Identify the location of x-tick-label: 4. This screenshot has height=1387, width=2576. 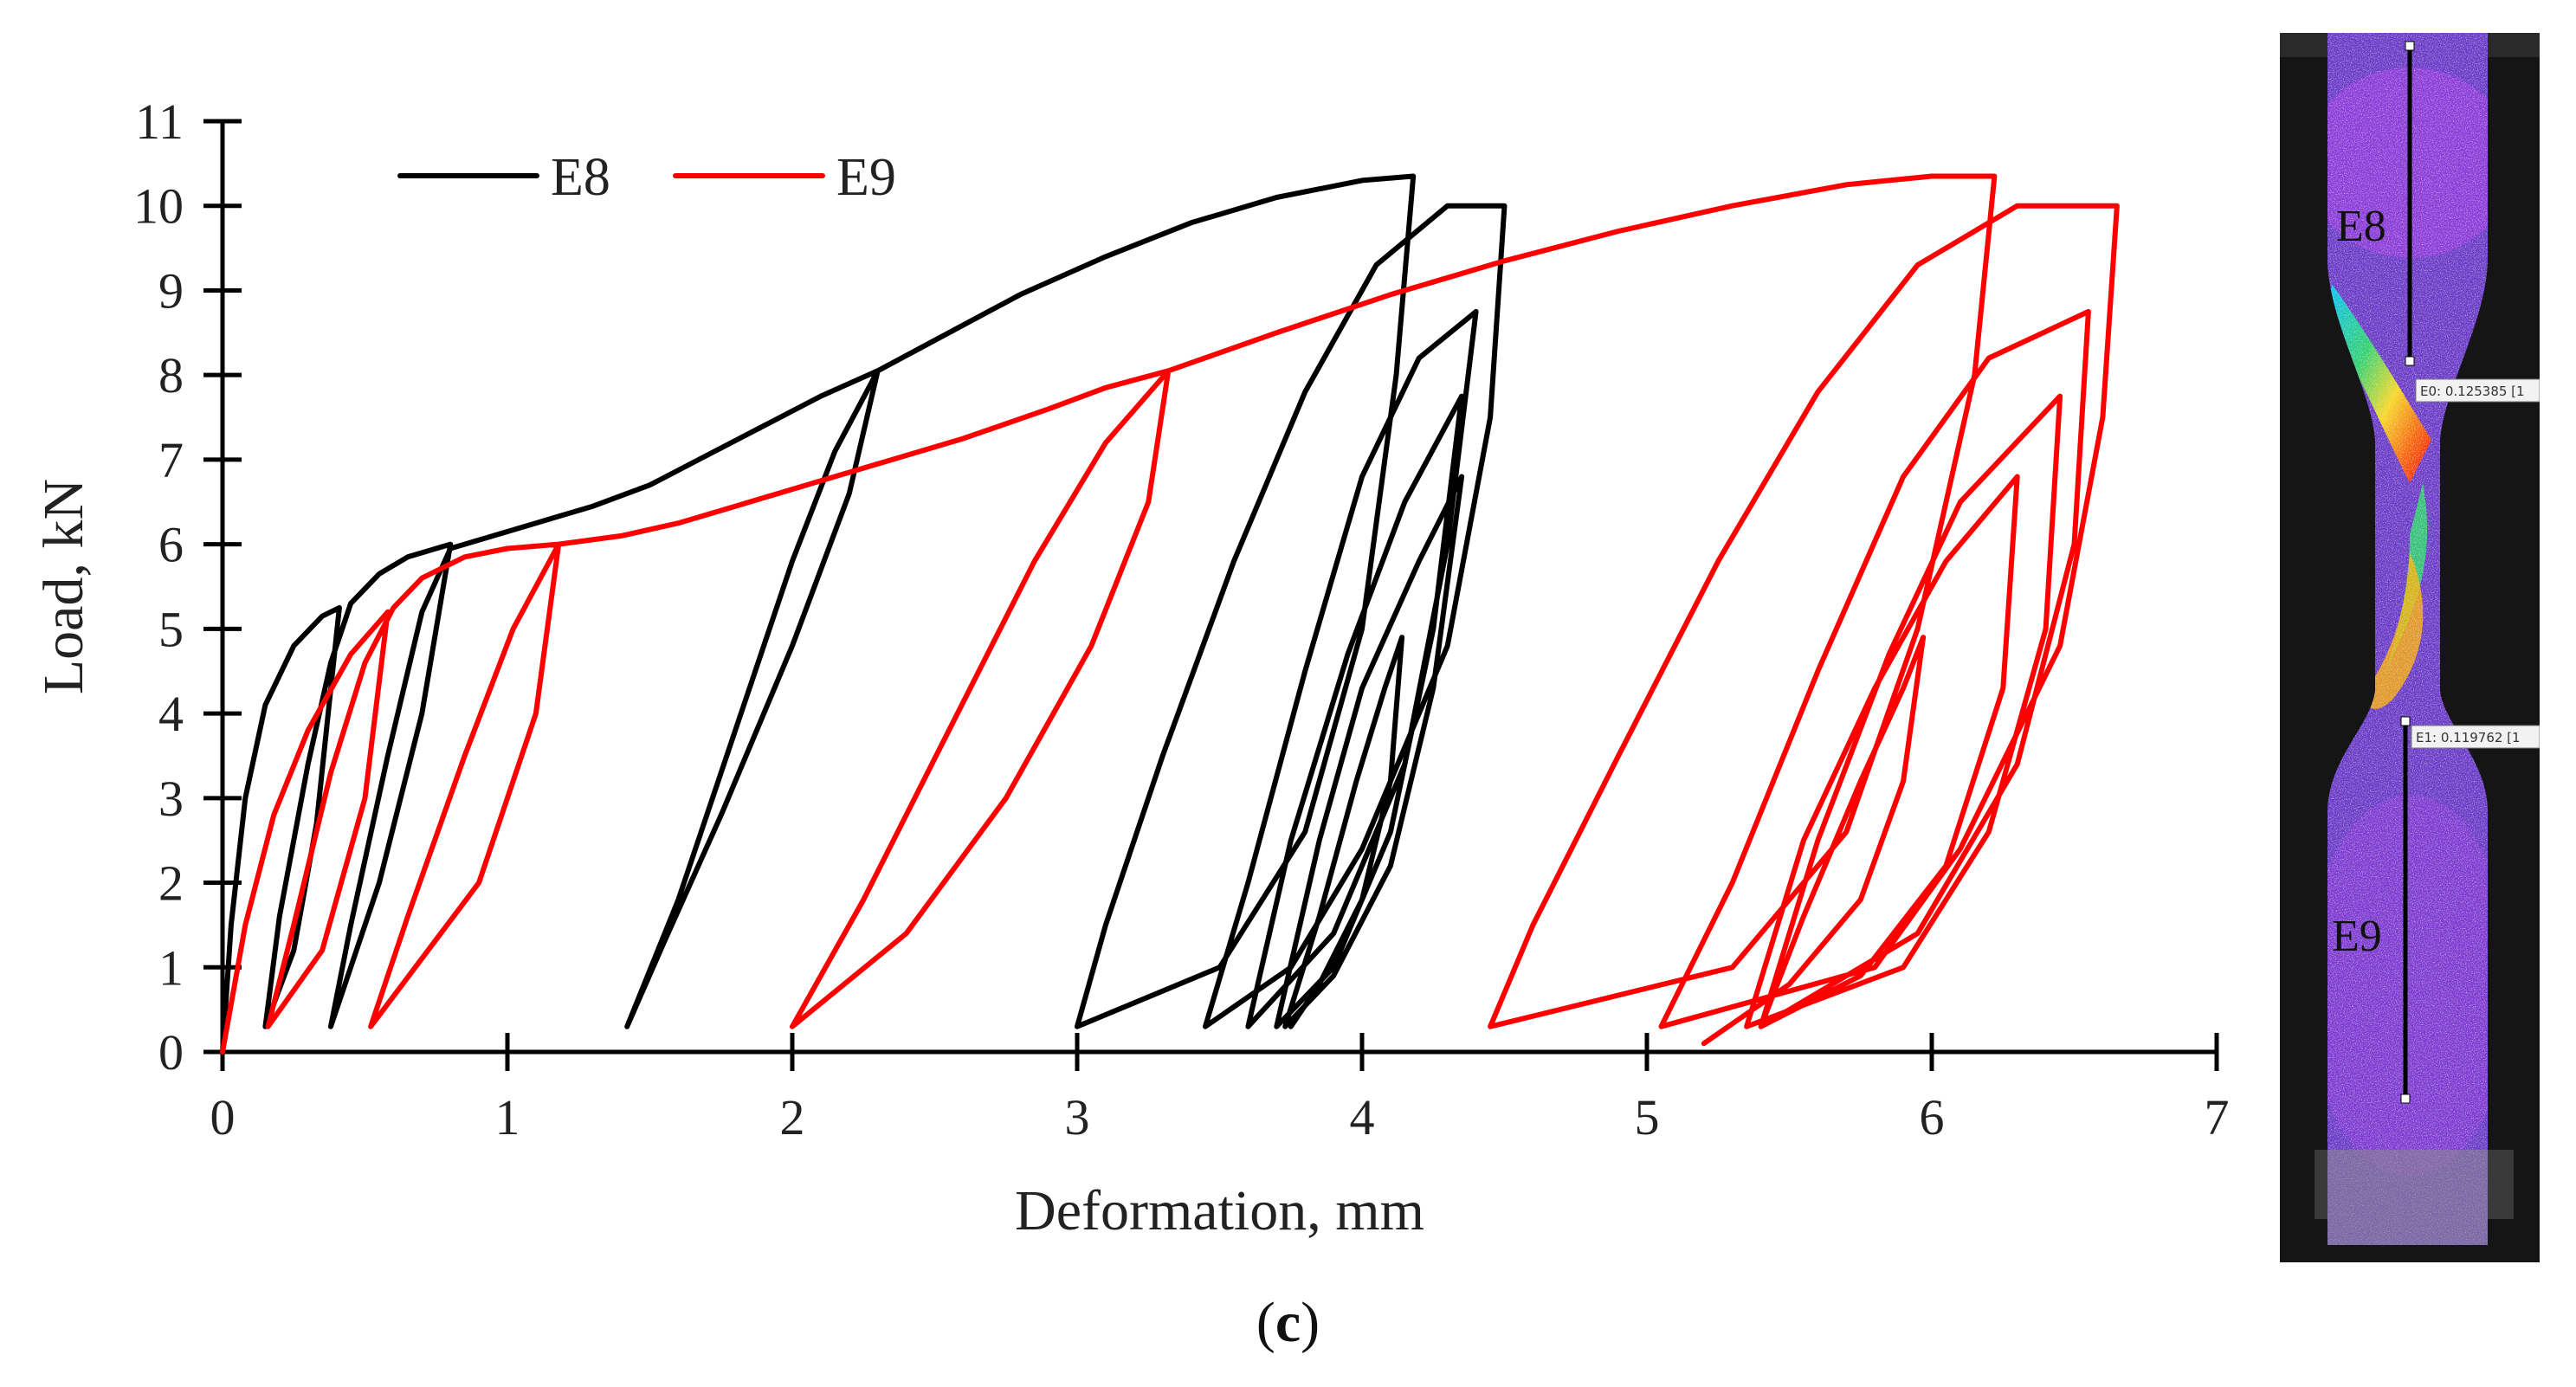
(1362, 1117).